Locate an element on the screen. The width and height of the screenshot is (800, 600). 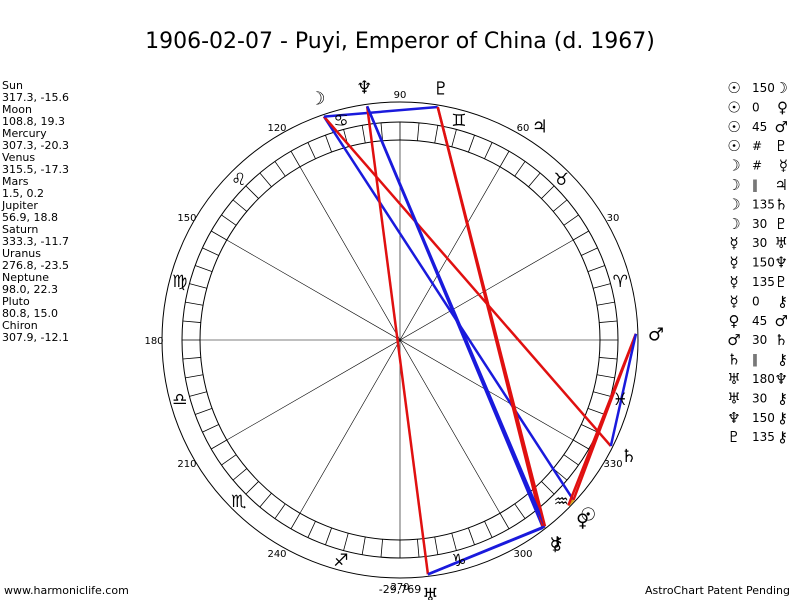
planet-glyph: ♃ is located at coordinates (540, 127).